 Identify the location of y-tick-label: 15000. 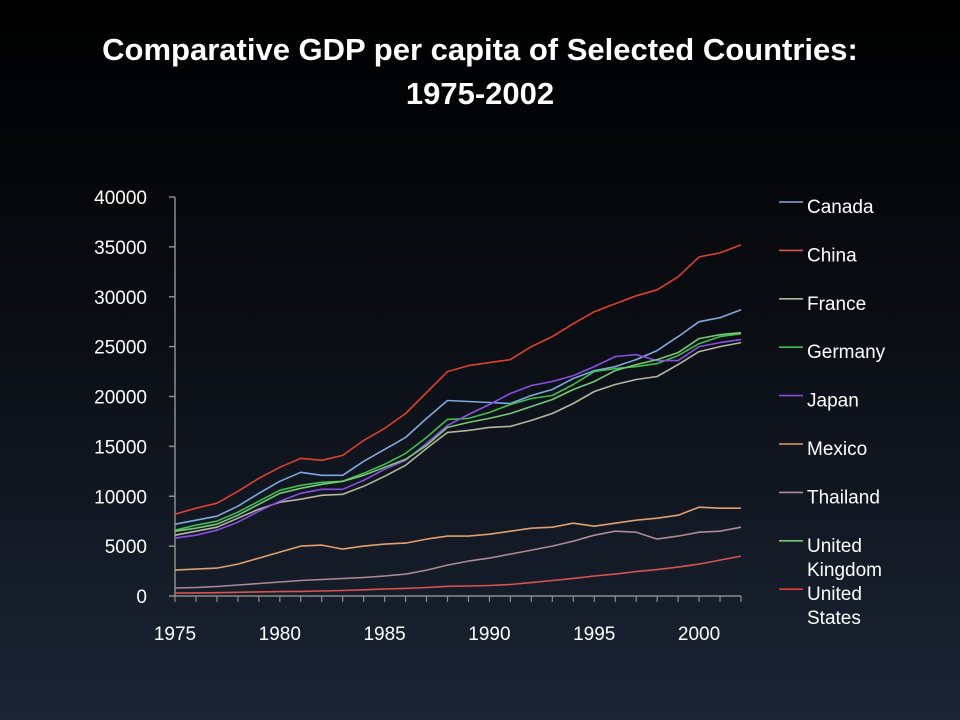
(120, 447).